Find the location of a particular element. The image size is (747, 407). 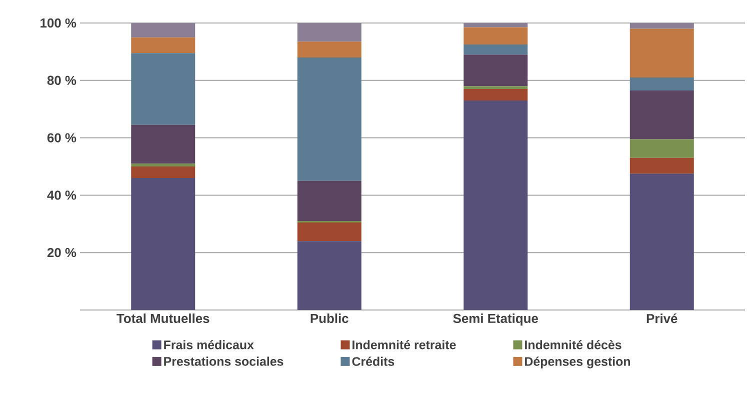

y-tick-label: 20 % is located at coordinates (61, 253).